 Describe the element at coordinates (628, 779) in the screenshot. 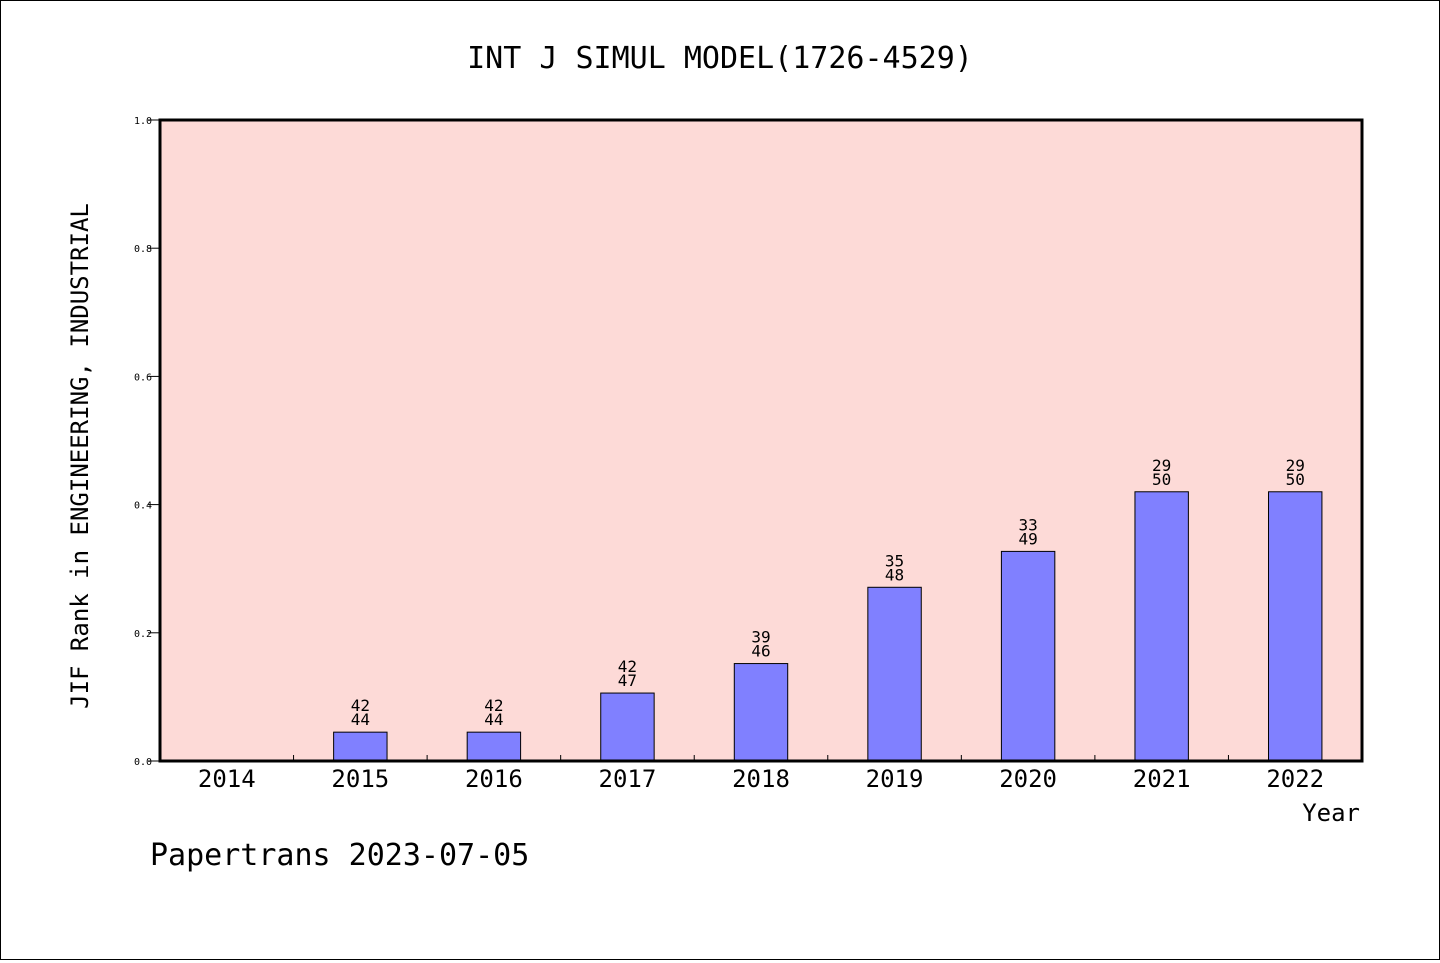

I see `x-tick-label: 2017` at that location.